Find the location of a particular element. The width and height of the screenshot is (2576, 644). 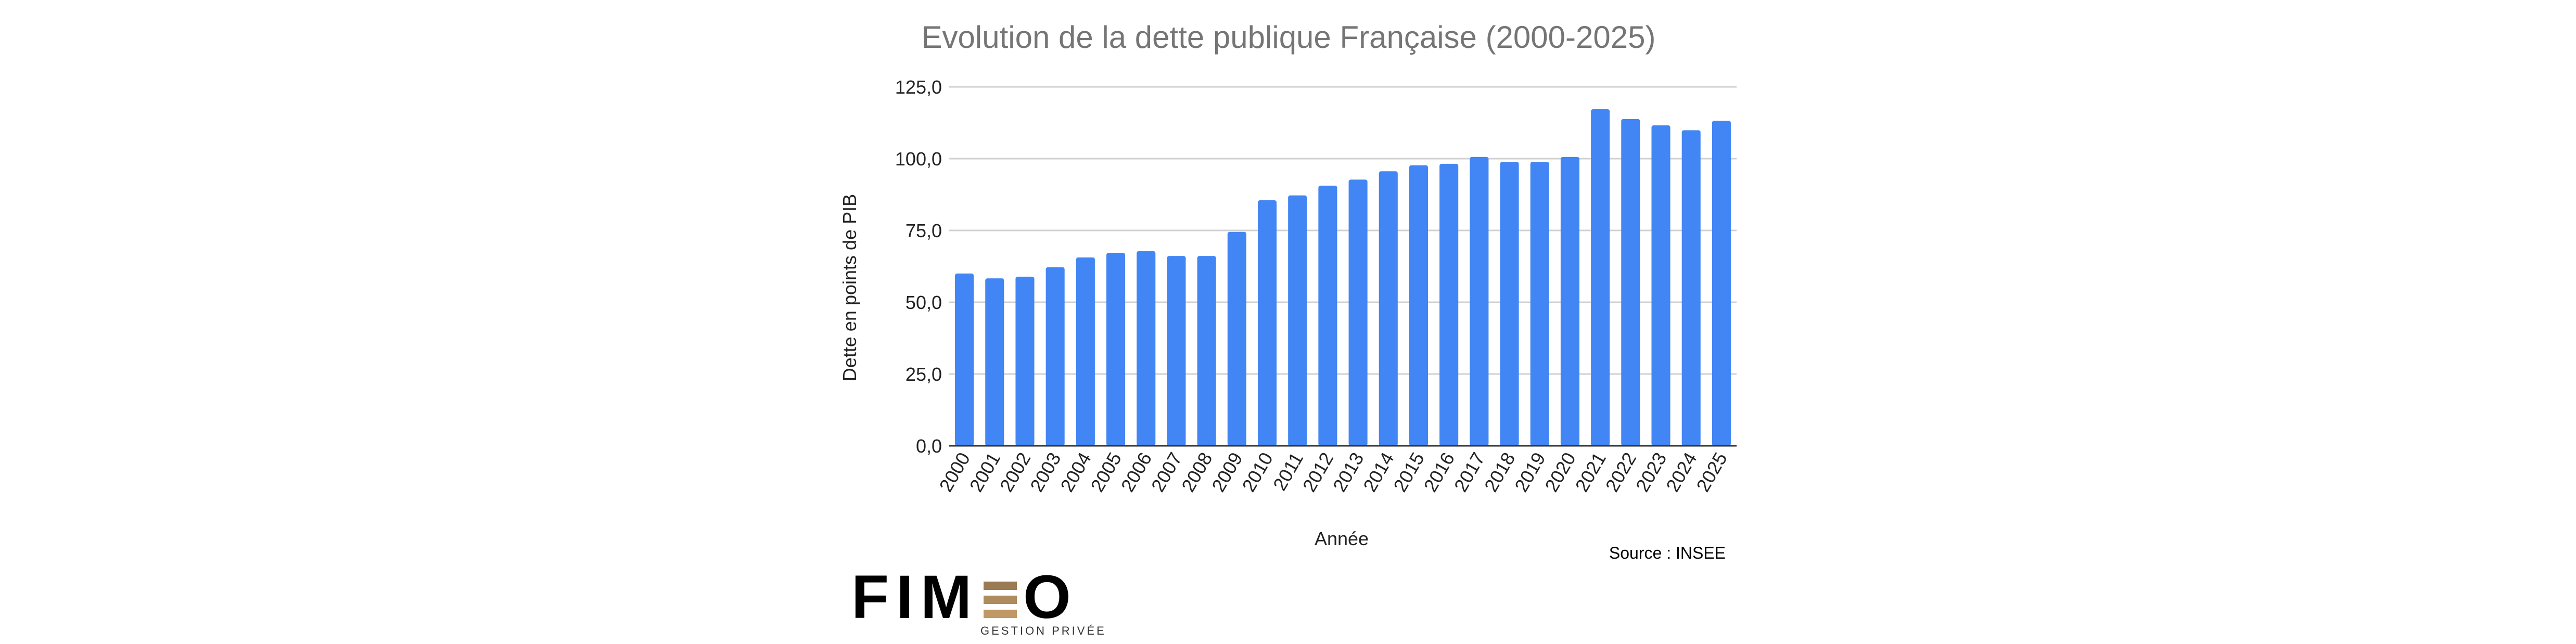

bar-2000 is located at coordinates (964, 359).